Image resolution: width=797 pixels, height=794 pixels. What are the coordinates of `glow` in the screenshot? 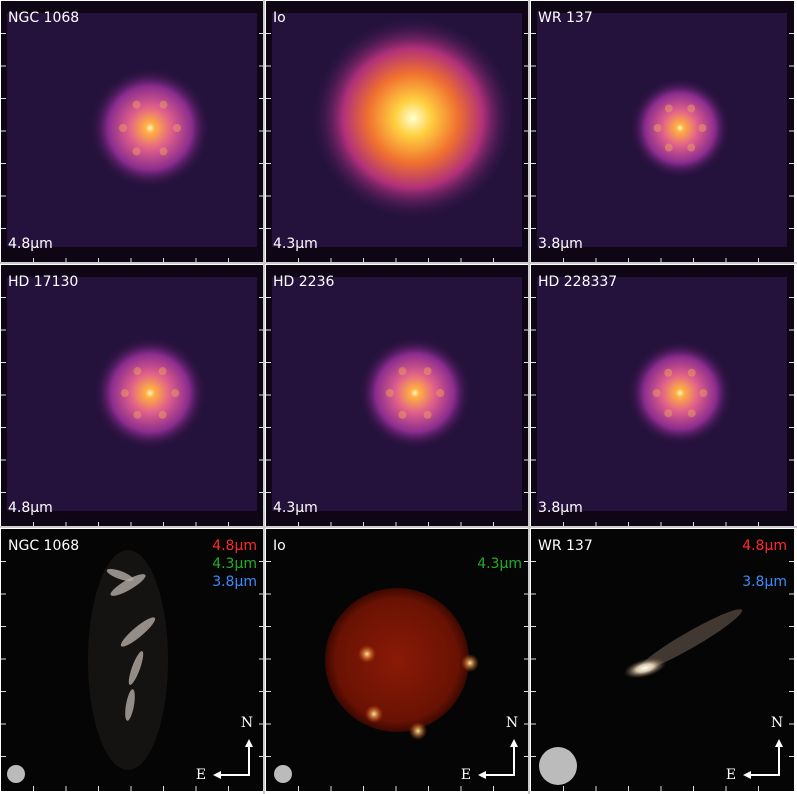 It's located at (128, 660).